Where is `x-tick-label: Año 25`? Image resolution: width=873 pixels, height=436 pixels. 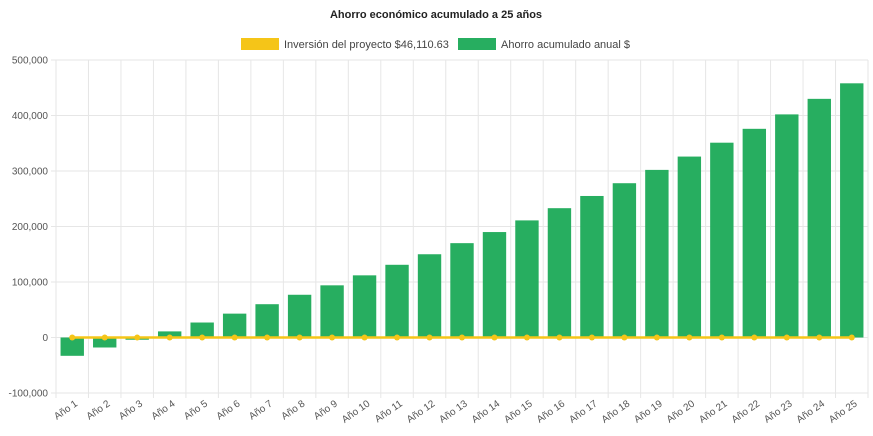
x-tick-label: Año 25 is located at coordinates (843, 411).